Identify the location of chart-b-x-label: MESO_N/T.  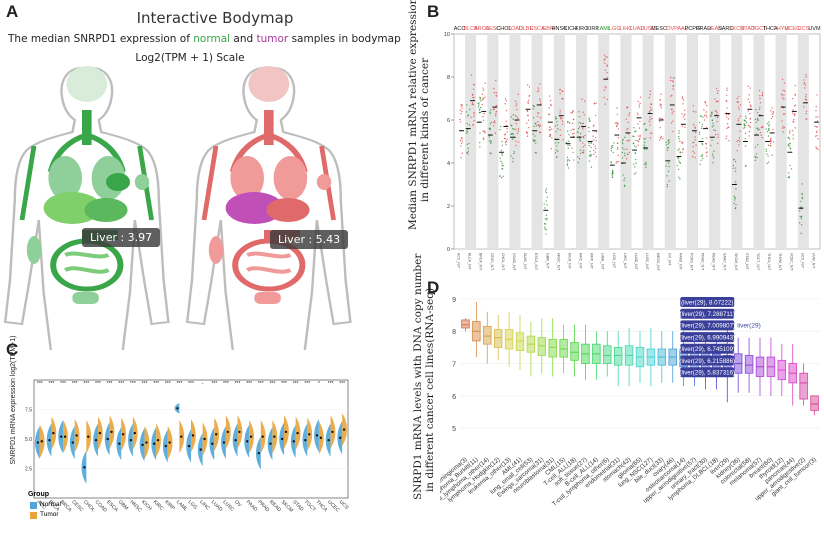
(658, 262).